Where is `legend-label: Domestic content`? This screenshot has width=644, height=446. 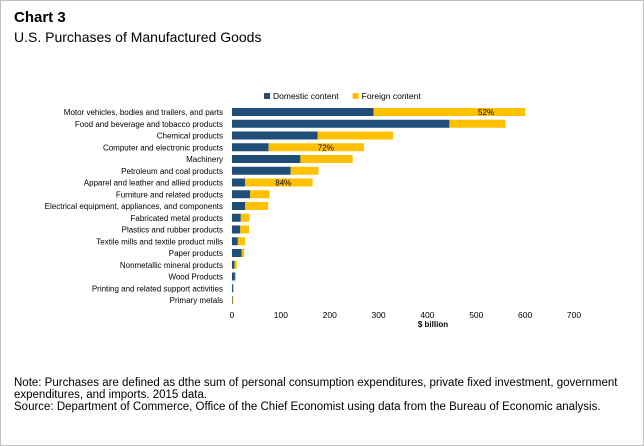
legend-label: Domestic content is located at coordinates (306, 96).